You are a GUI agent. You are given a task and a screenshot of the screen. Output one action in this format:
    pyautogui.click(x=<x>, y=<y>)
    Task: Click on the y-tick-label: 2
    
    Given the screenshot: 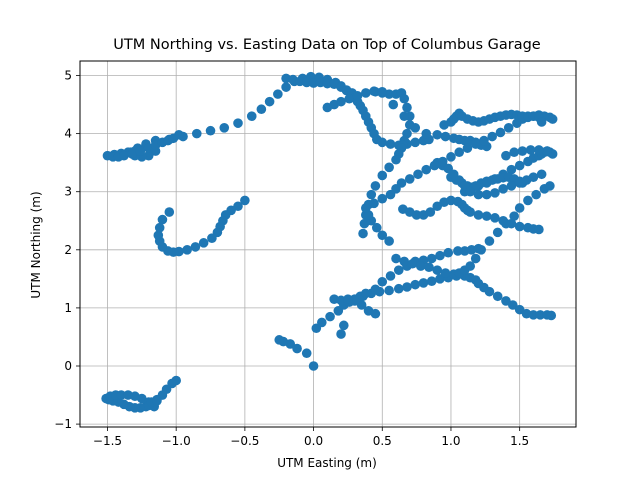 What is the action you would take?
    pyautogui.click(x=68, y=250)
    